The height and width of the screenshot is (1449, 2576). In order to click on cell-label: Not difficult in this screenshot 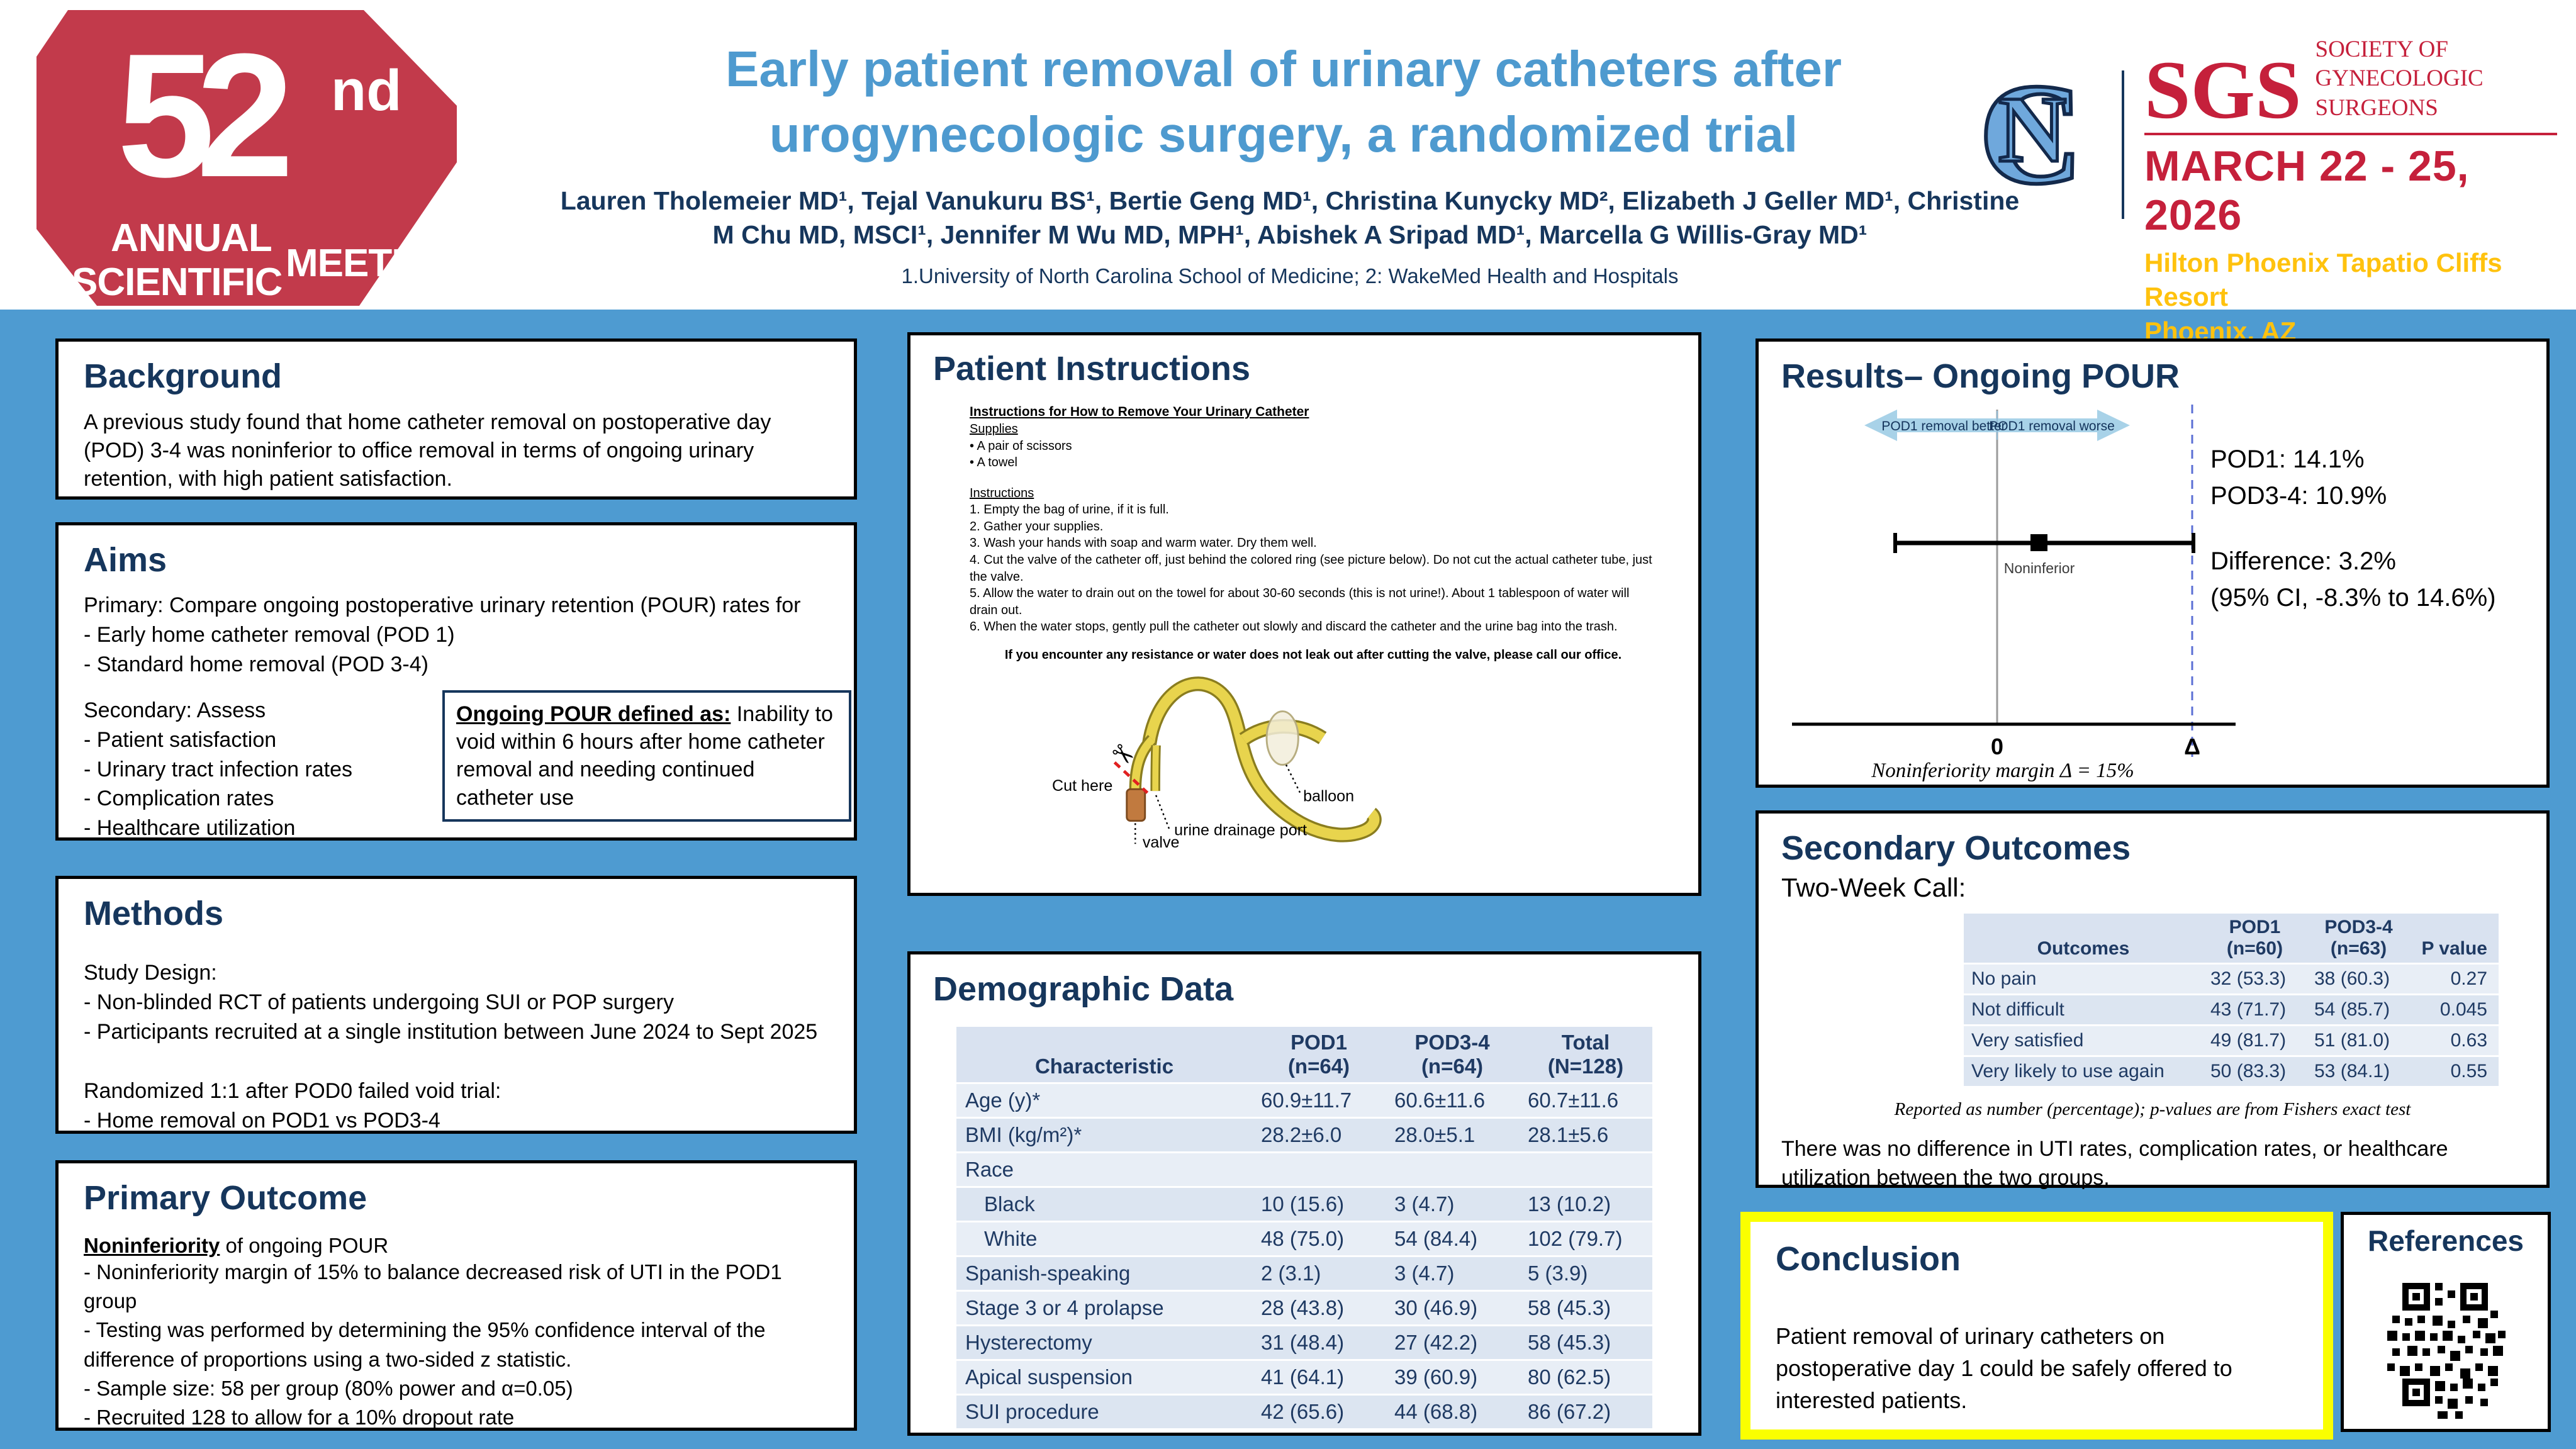, I will do `click(2083, 1009)`.